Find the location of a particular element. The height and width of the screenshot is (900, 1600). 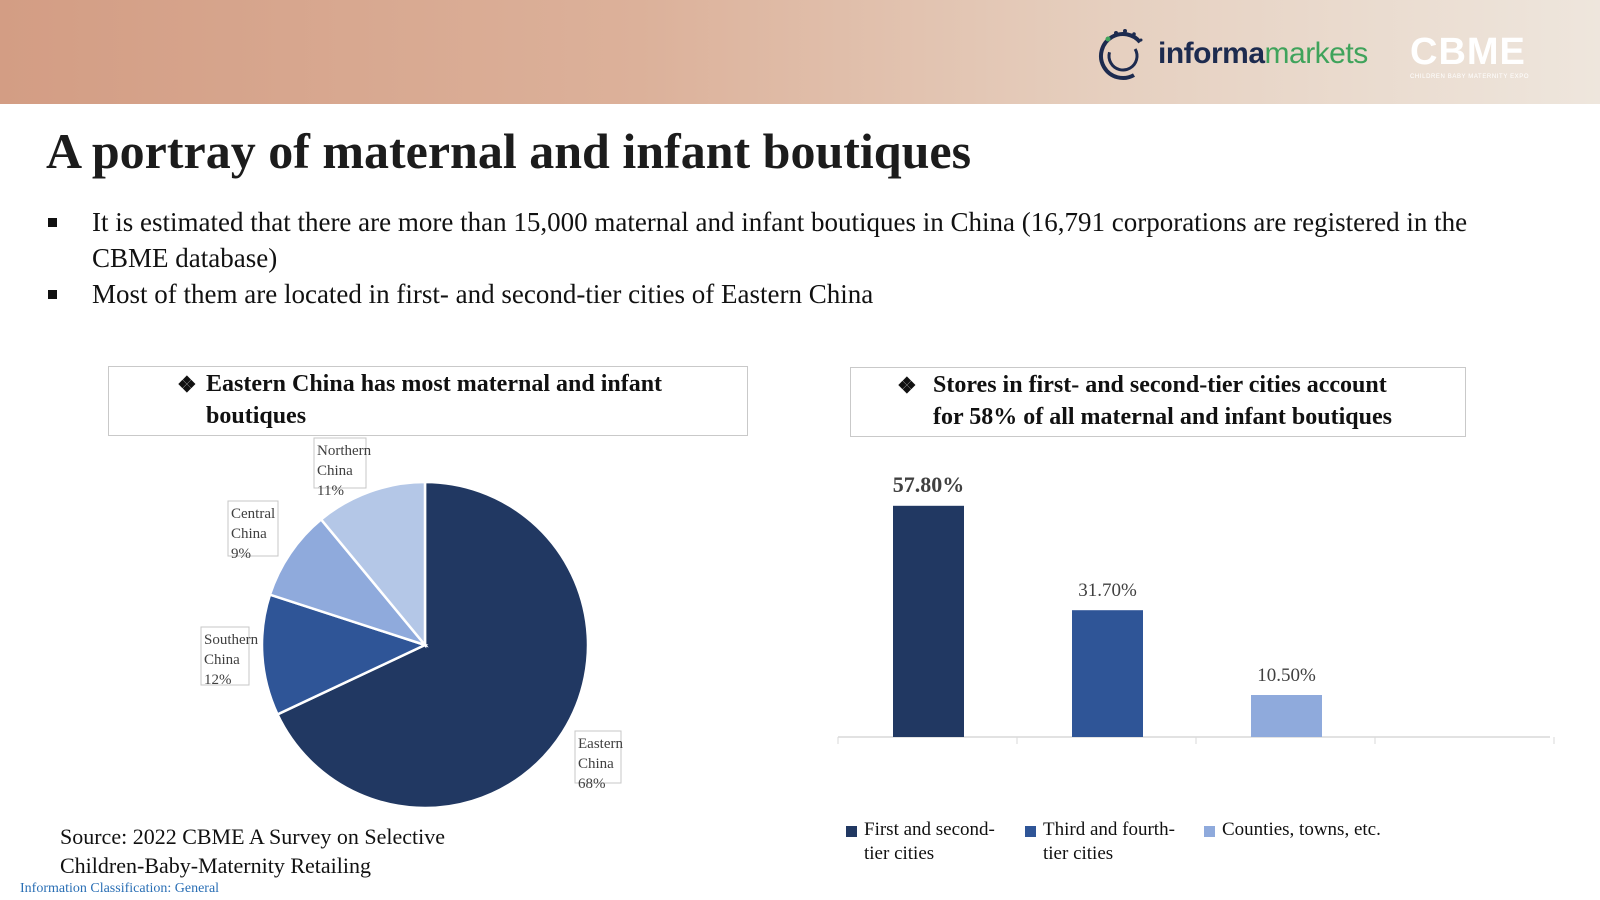

legend-label: Third and fourth- is located at coordinates (1109, 829).